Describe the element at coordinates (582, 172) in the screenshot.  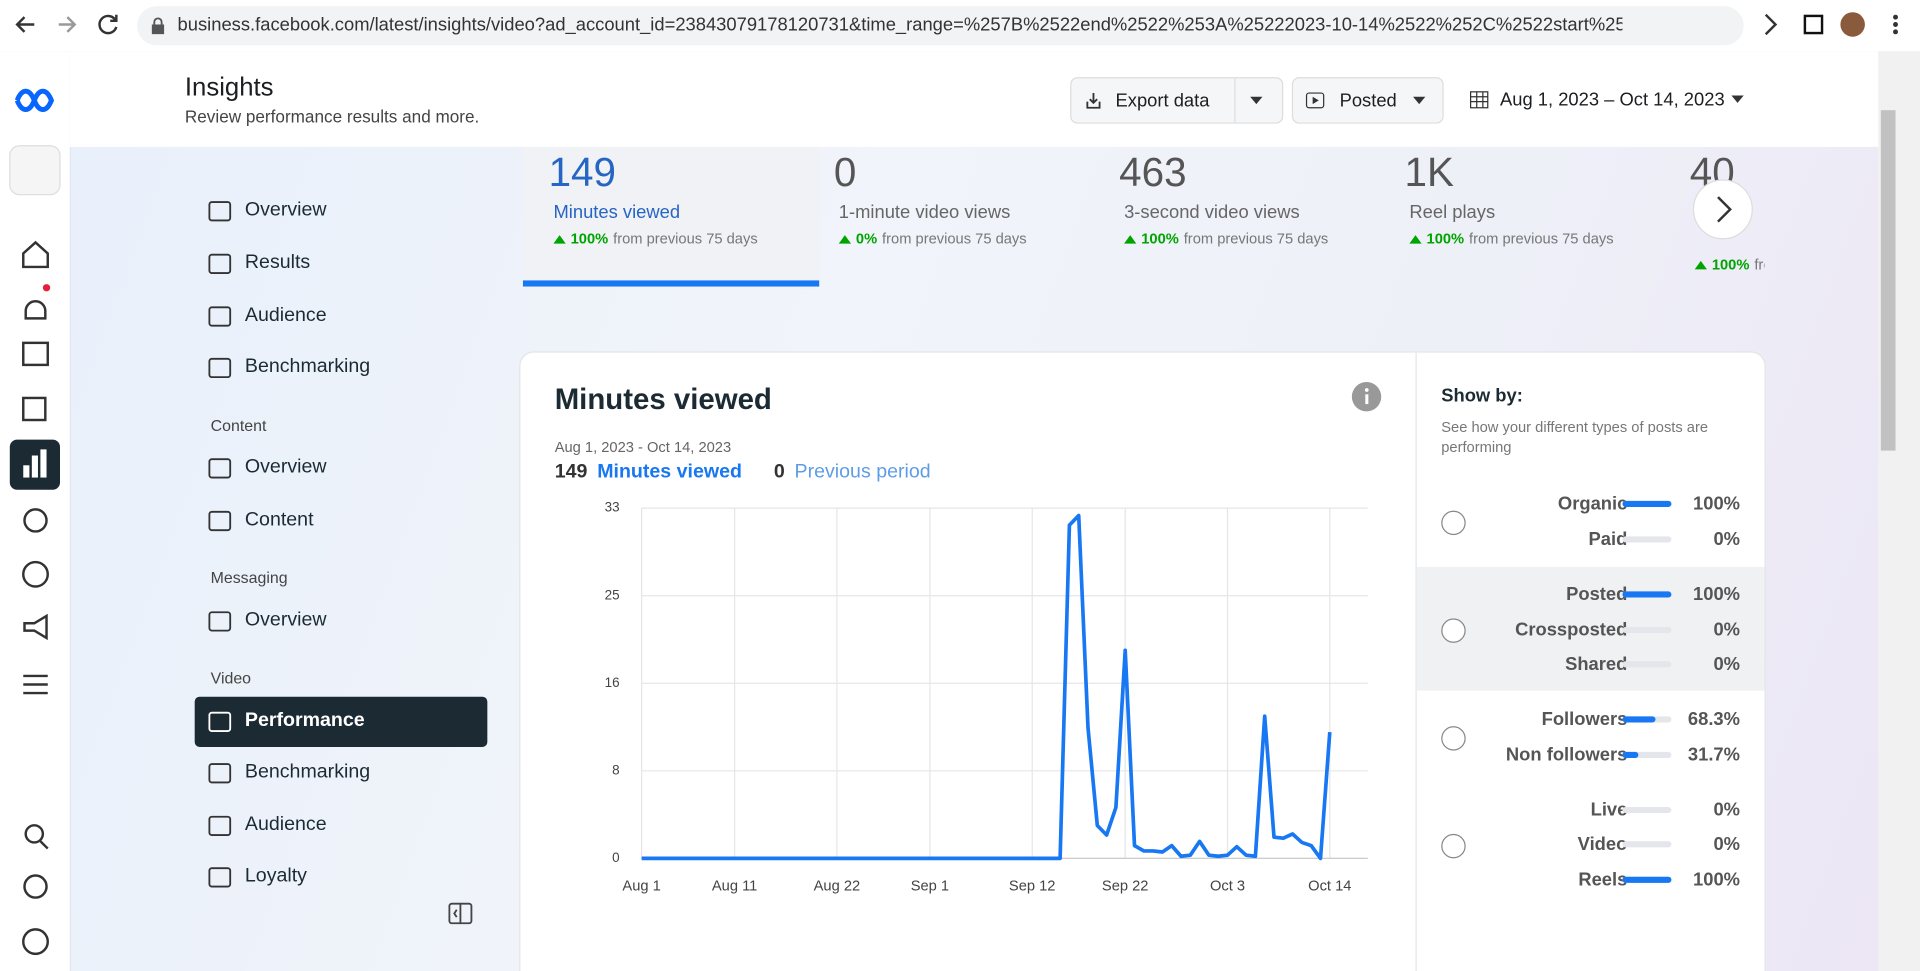
I see `metric-value: 149` at that location.